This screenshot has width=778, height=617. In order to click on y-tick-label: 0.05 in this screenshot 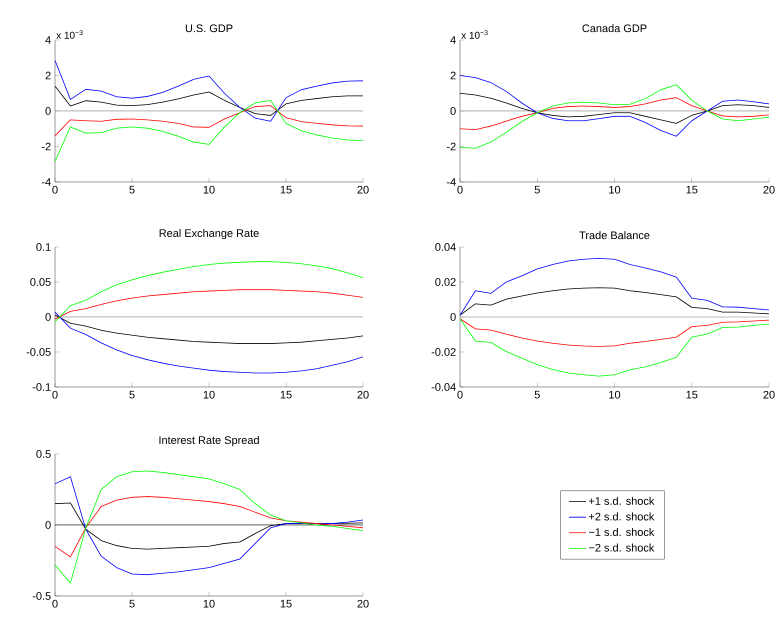, I will do `click(40, 282)`.